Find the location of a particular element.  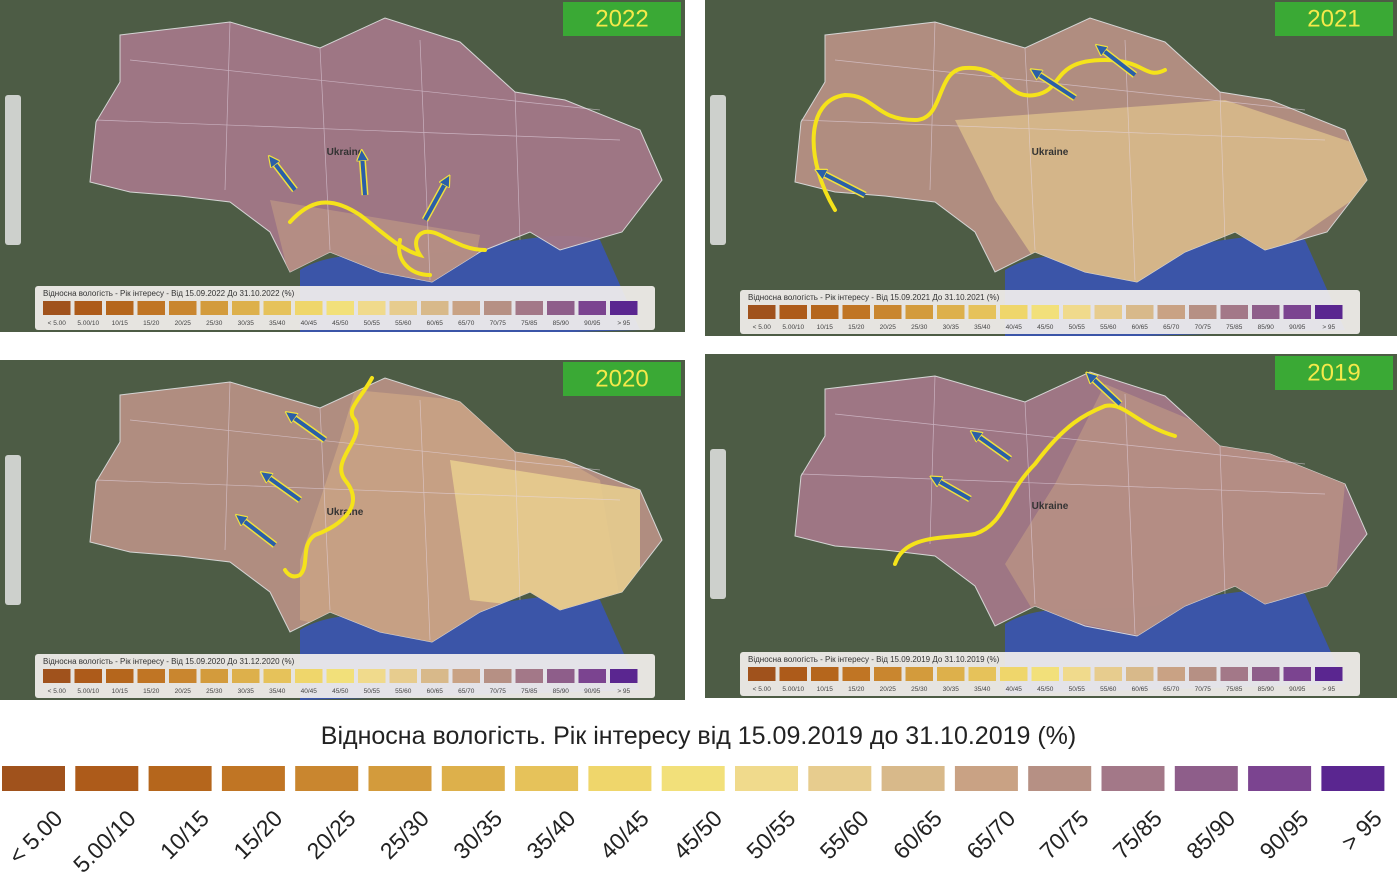

legend-label: 45/50 is located at coordinates (697, 834).